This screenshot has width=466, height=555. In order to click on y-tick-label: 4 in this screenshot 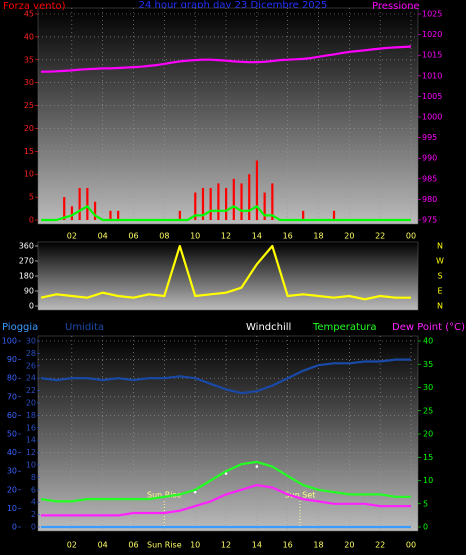, I will do `click(33, 502)`.